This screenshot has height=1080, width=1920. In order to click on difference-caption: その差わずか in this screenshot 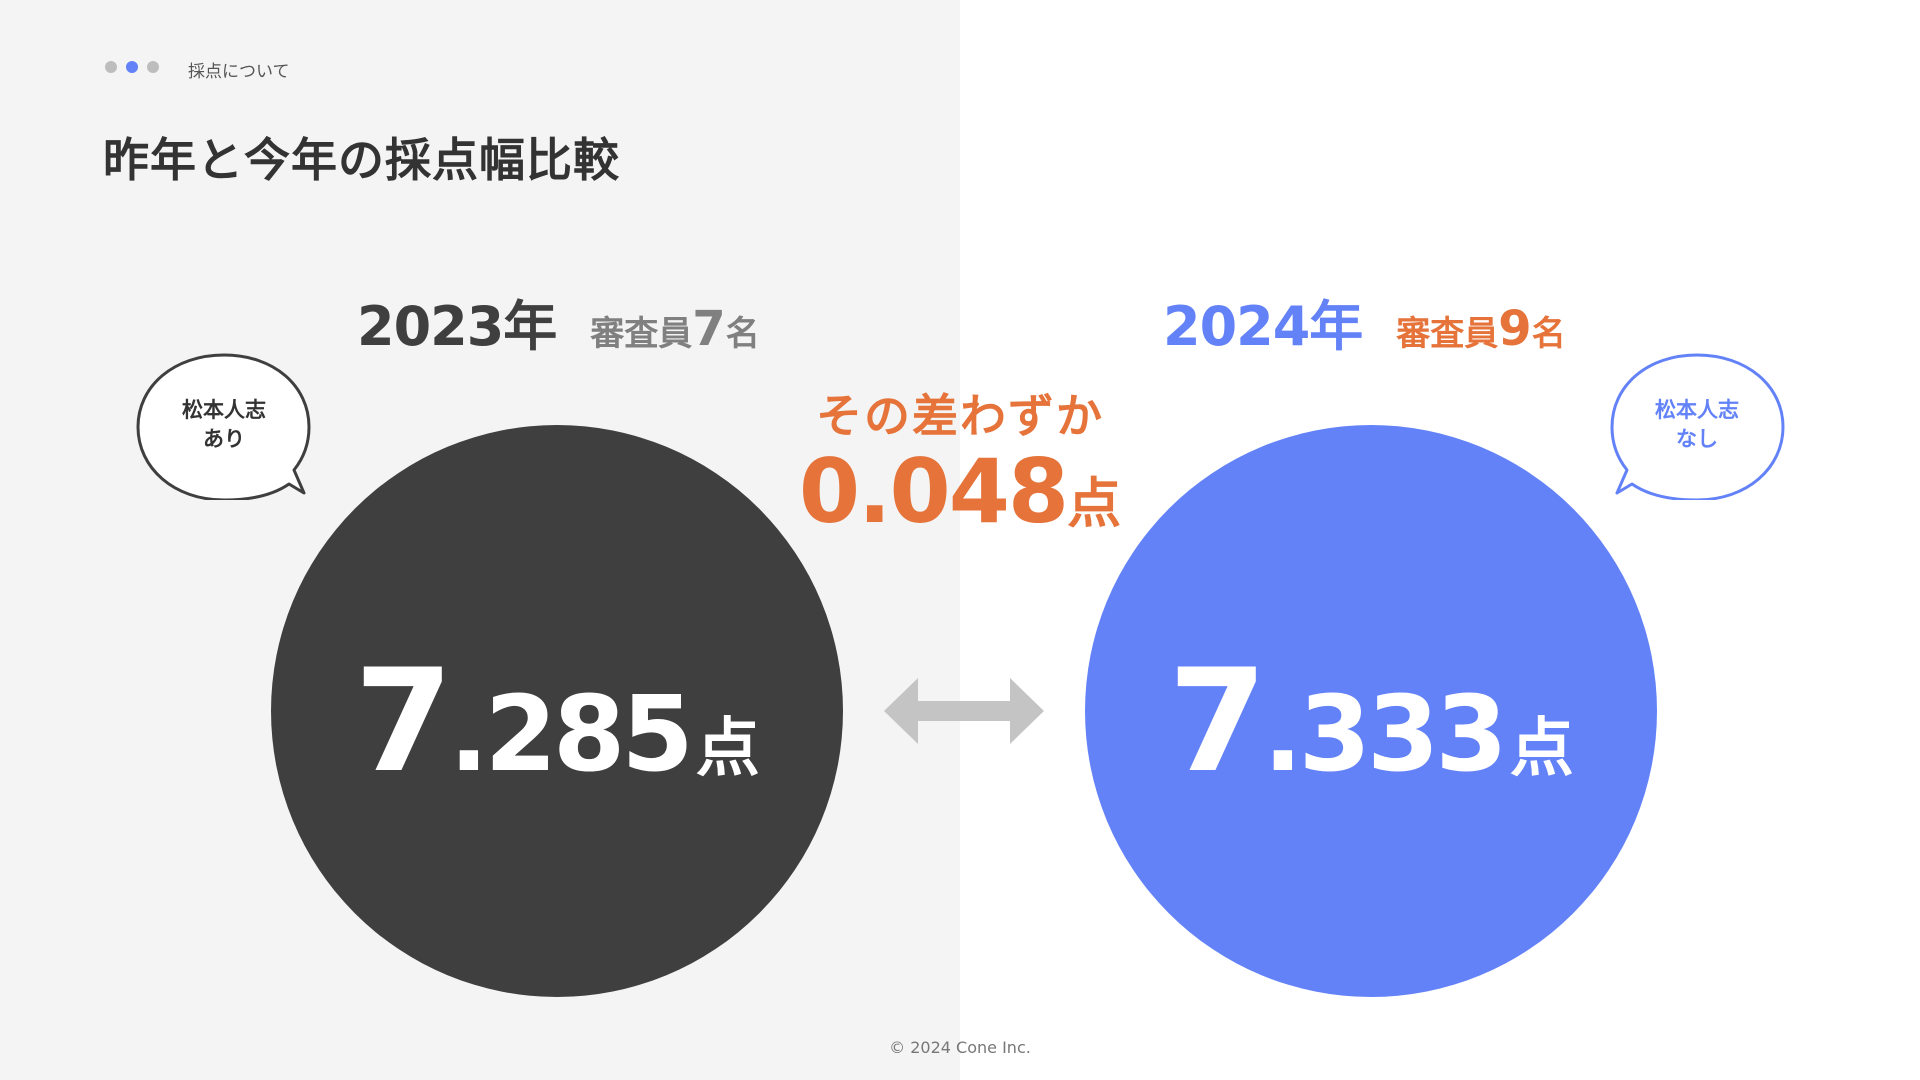, I will do `click(960, 416)`.